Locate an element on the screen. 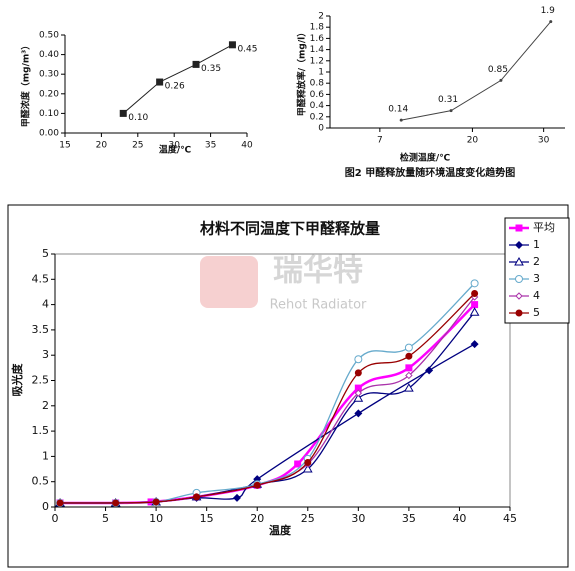 Image resolution: width=575 pixels, height=571 pixels. legend-label: 1 is located at coordinates (536, 244).